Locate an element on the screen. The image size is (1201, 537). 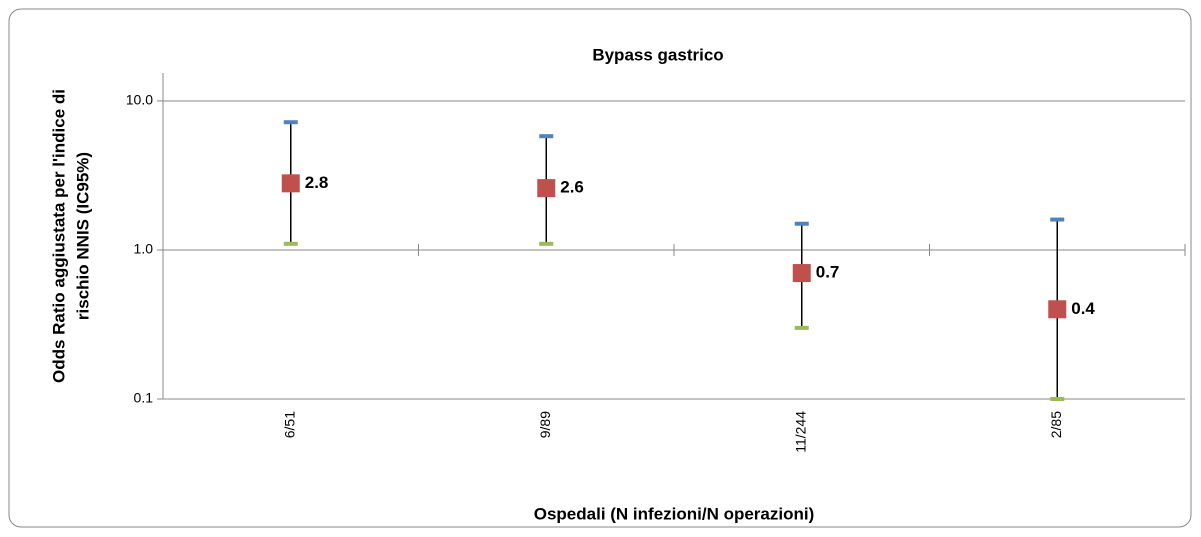
chart-title: Bypass gastrico is located at coordinates (657, 54).